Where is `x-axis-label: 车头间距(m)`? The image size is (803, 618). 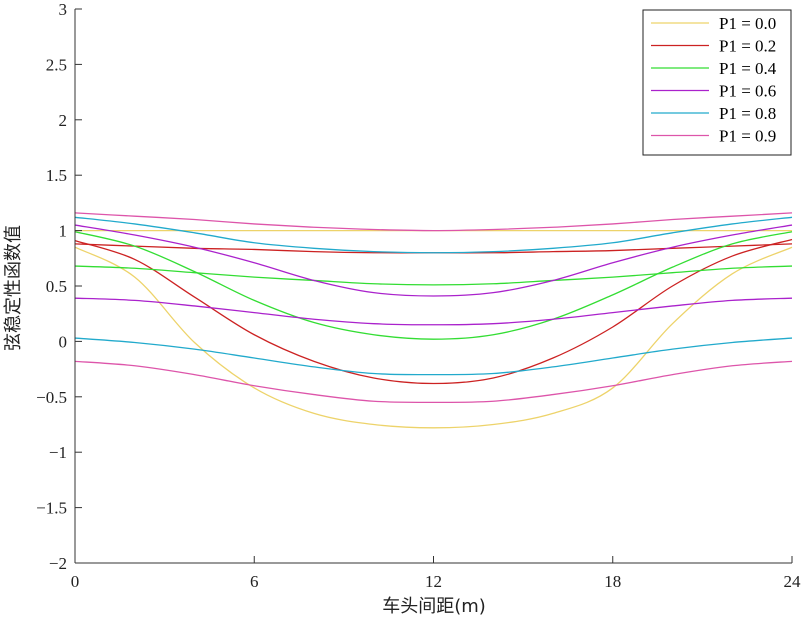 x-axis-label: 车头间距(m) is located at coordinates (434, 606).